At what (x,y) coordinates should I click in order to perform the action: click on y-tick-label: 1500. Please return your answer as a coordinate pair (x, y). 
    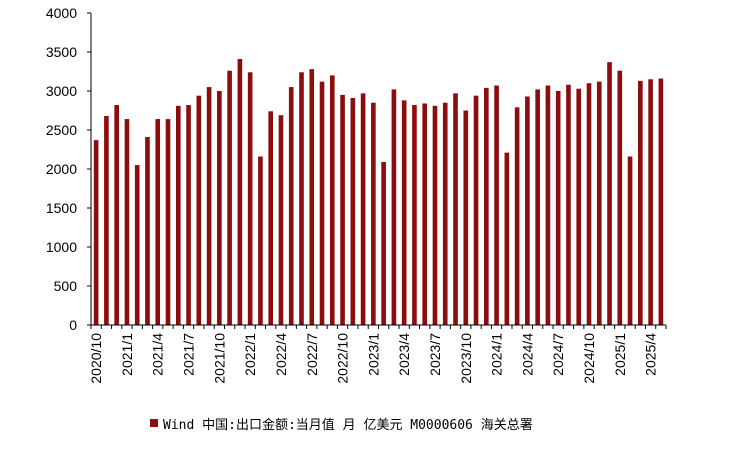
    Looking at the image, I should click on (61, 208).